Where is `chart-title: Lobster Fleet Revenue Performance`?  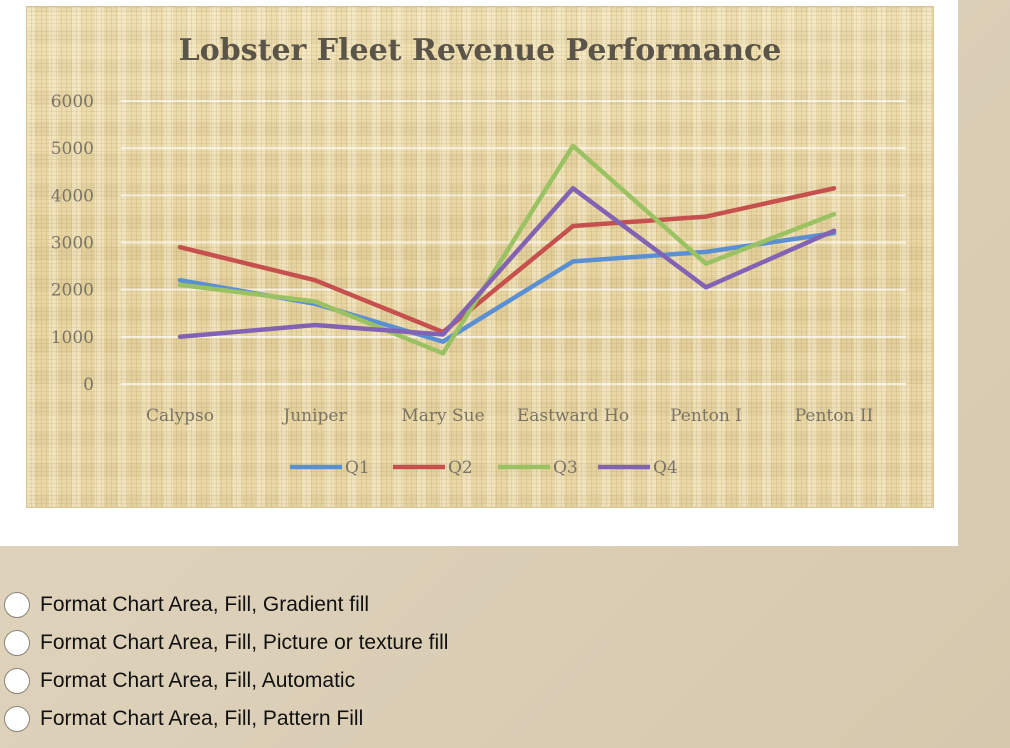 chart-title: Lobster Fleet Revenue Performance is located at coordinates (480, 50).